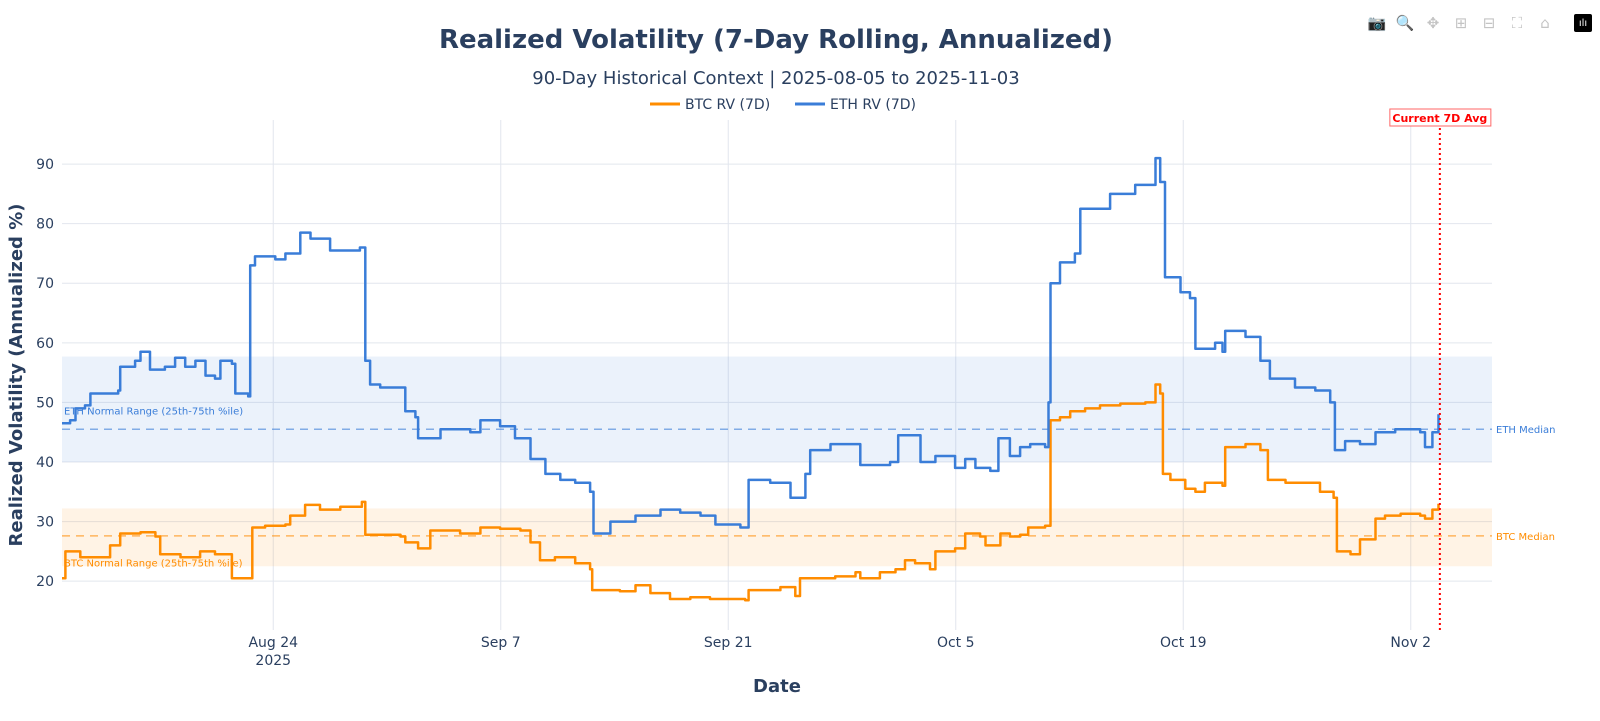 Image resolution: width=1600 pixels, height=721 pixels. What do you see at coordinates (45, 165) in the screenshot?
I see `y-tick-label: 90` at bounding box center [45, 165].